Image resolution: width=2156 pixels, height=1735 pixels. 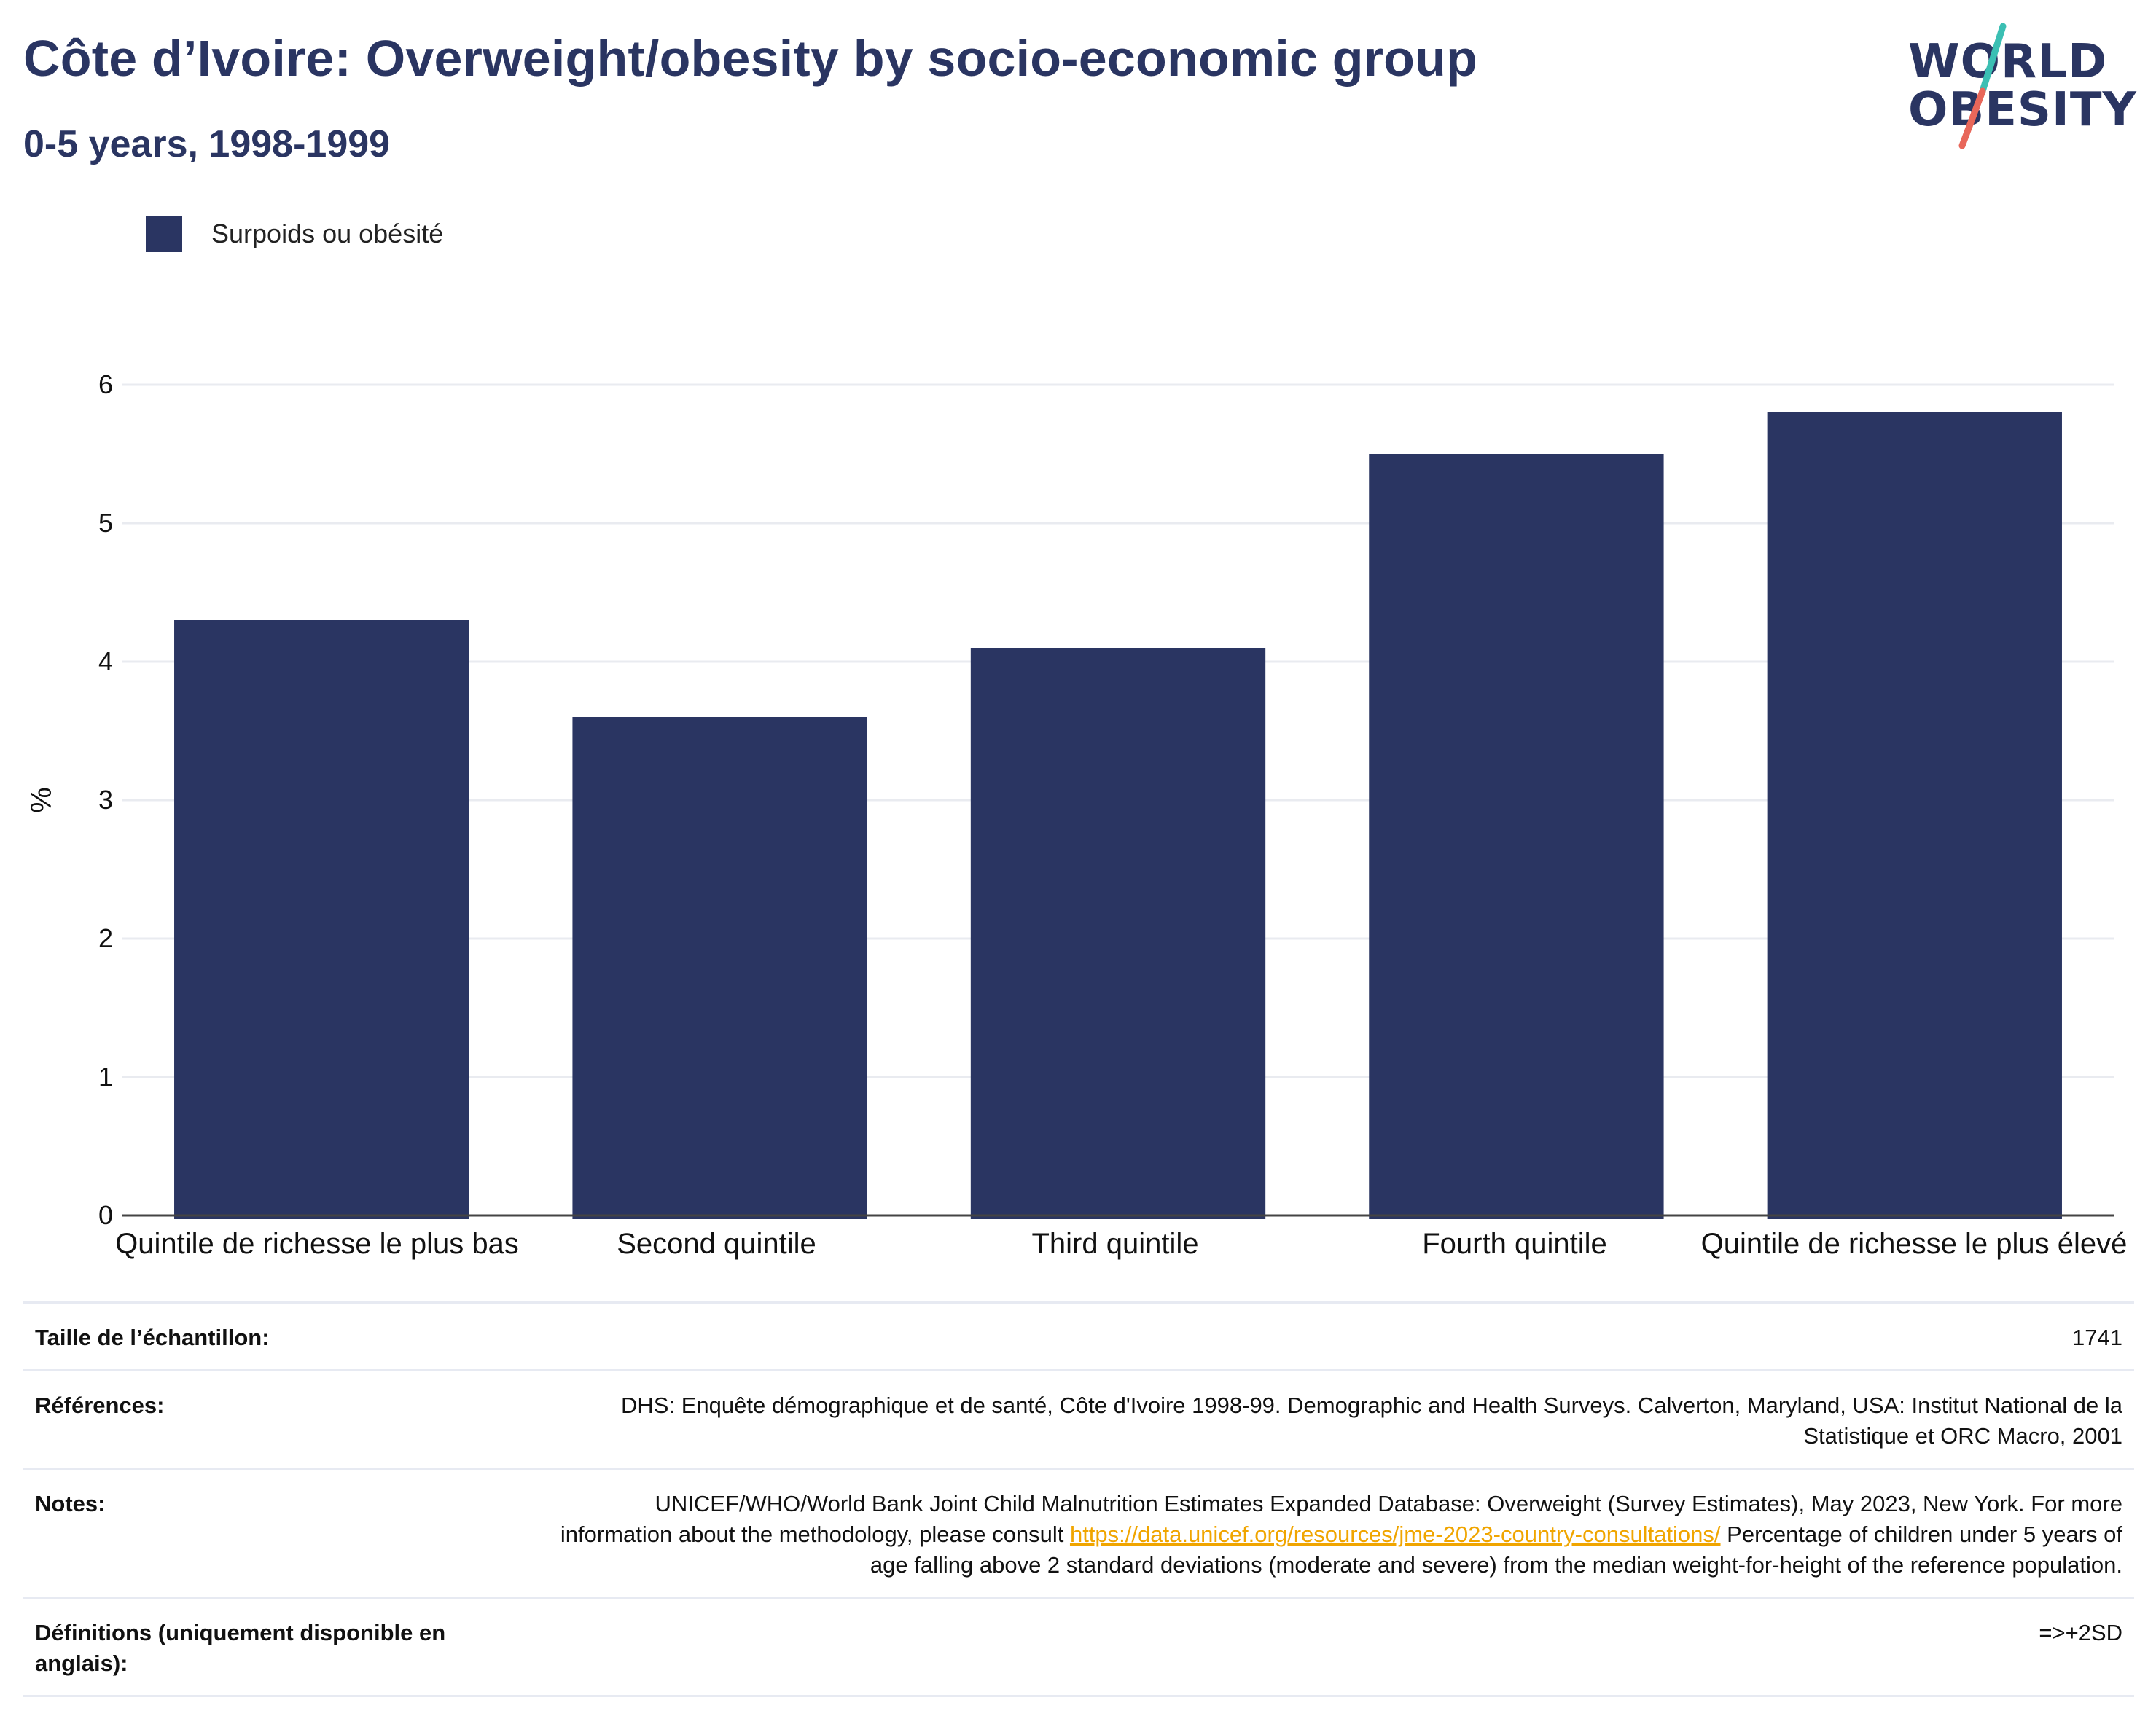 What do you see at coordinates (1514, 1244) in the screenshot?
I see `x-tick-label: Fourth quintile` at bounding box center [1514, 1244].